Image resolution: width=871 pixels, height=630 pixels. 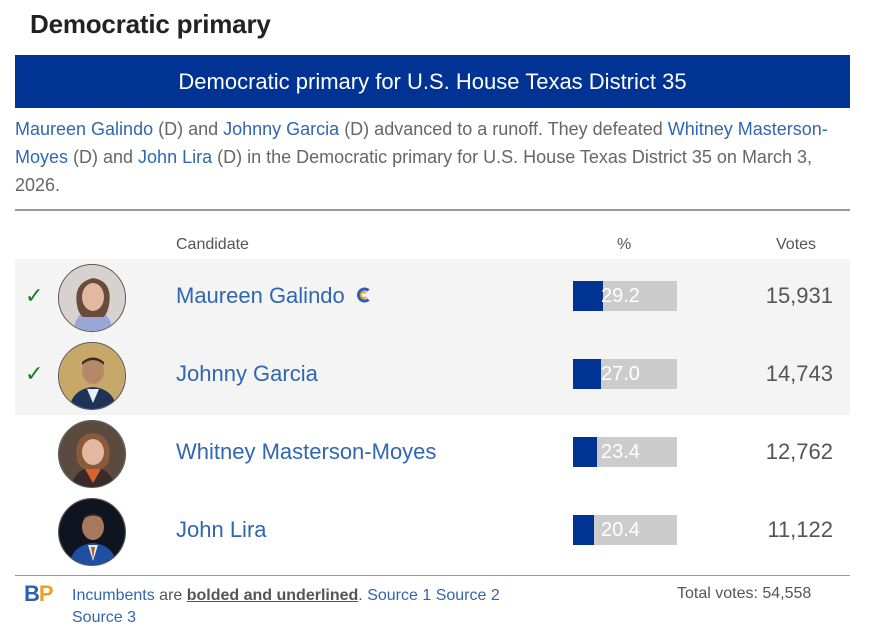 What do you see at coordinates (113, 595) in the screenshot?
I see `incumbents-link: Incumbents` at bounding box center [113, 595].